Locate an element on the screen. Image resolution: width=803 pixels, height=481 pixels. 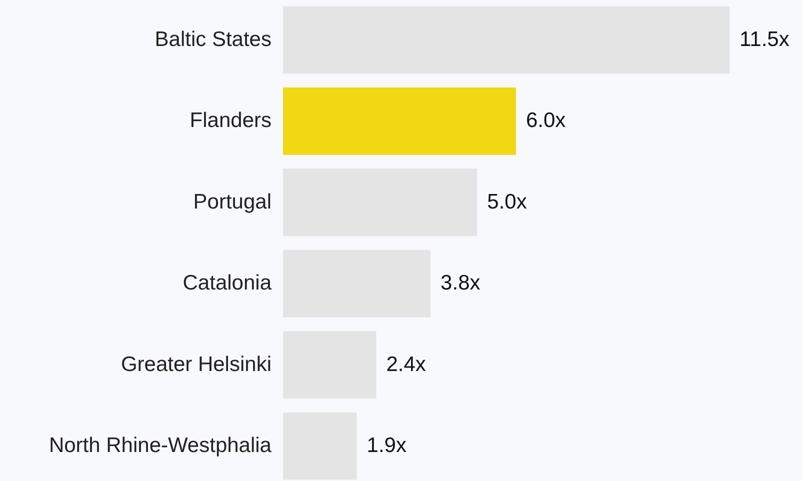
data-label: 1.9x is located at coordinates (386, 446).